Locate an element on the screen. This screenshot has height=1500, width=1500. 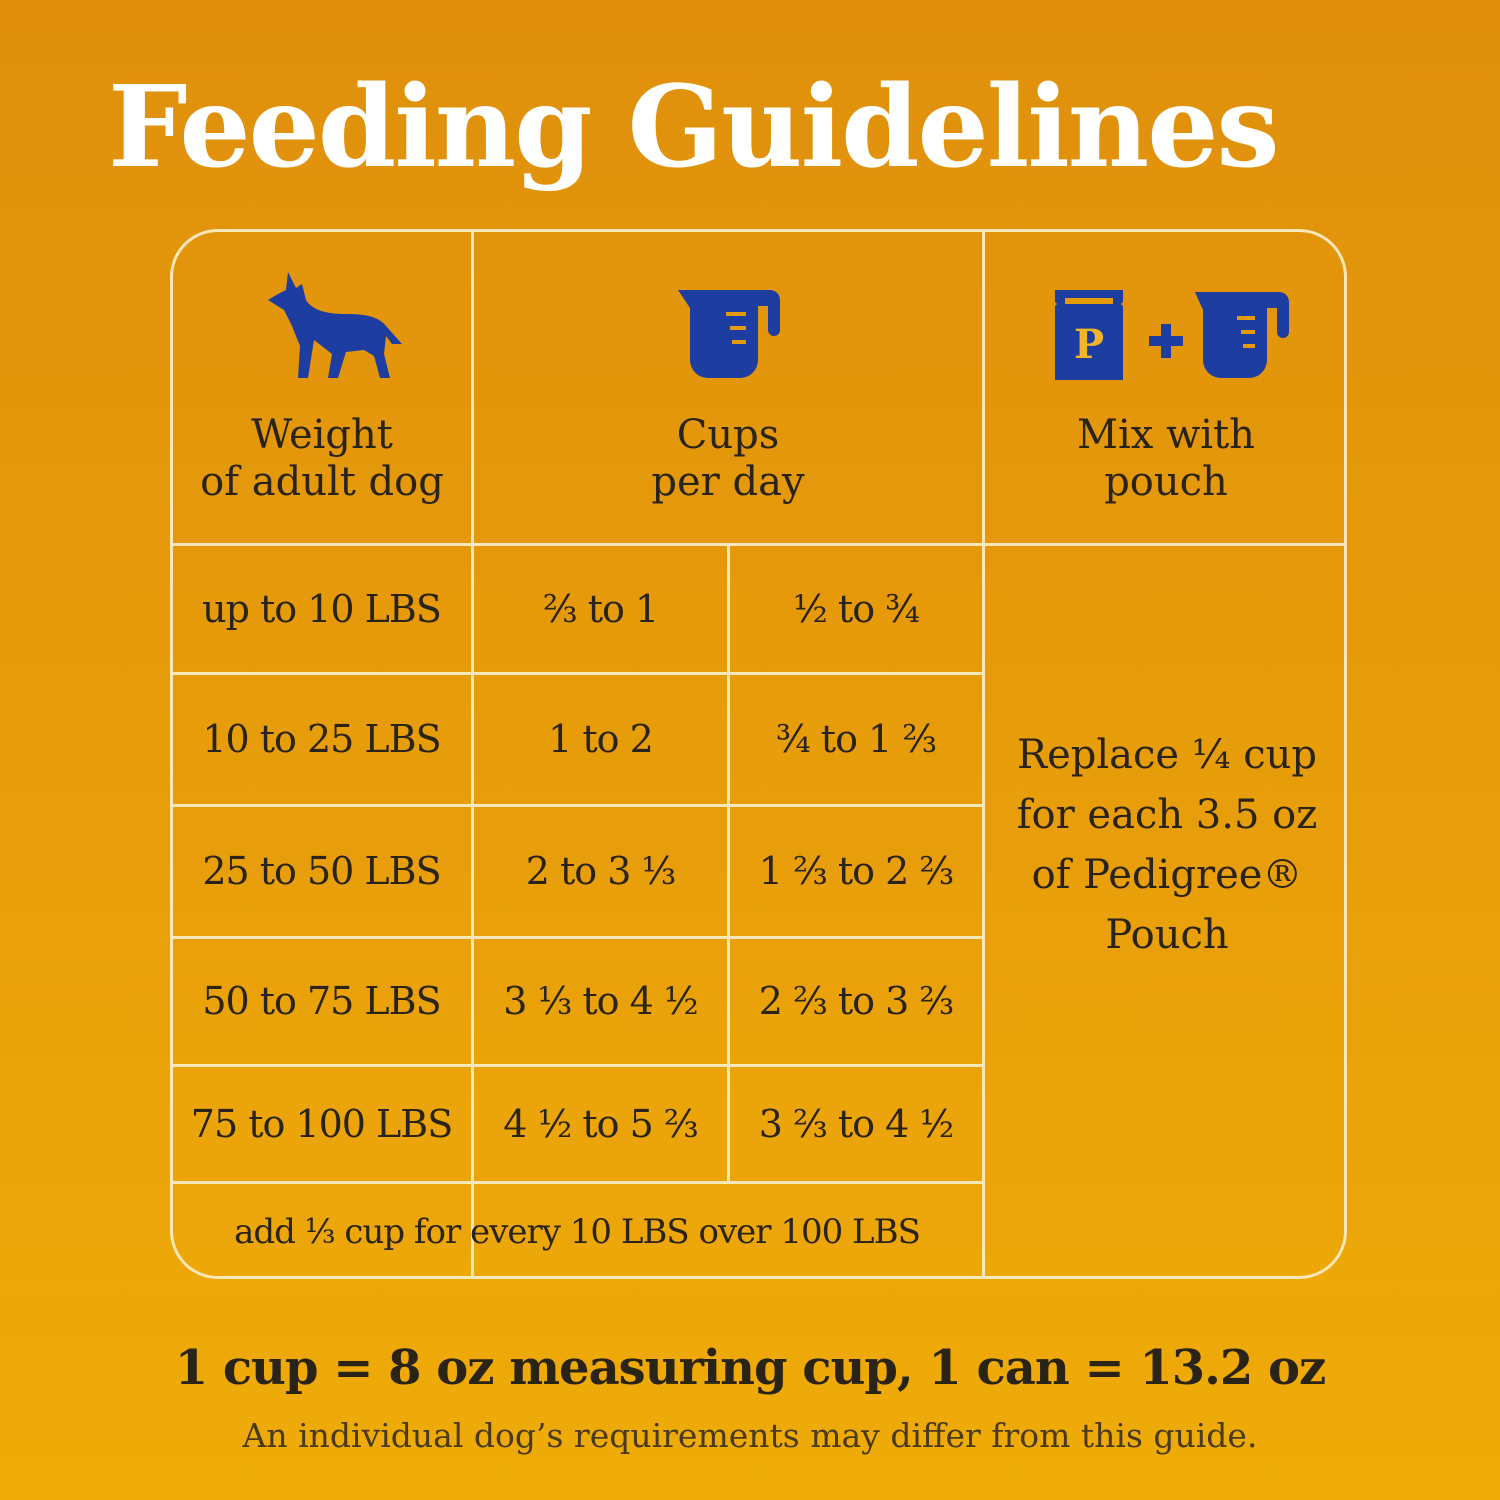
dog-icon is located at coordinates (335, 325).